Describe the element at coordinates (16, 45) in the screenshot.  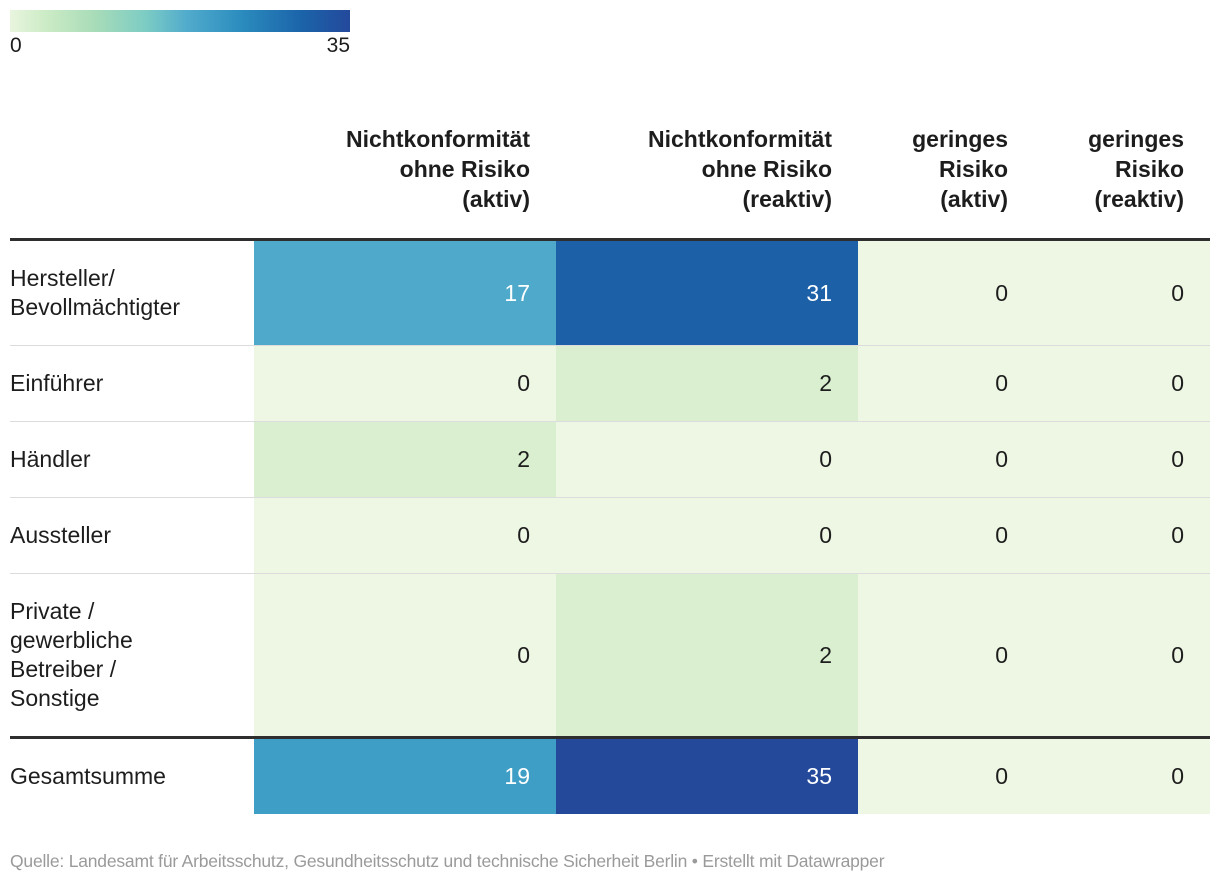
I see `legend-min-label: 0` at that location.